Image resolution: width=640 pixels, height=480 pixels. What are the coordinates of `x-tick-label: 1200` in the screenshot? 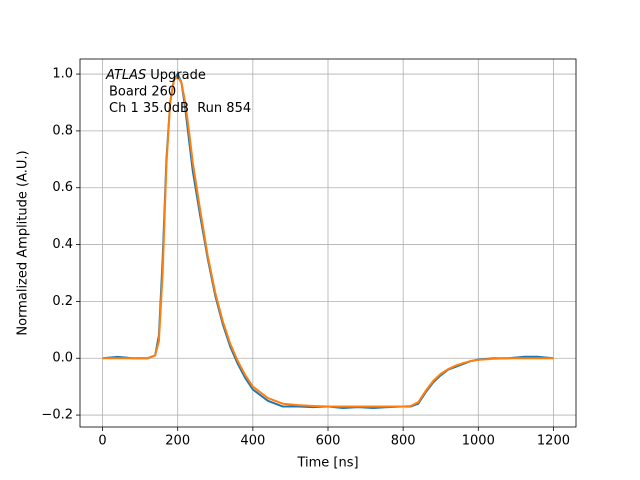 It's located at (553, 441).